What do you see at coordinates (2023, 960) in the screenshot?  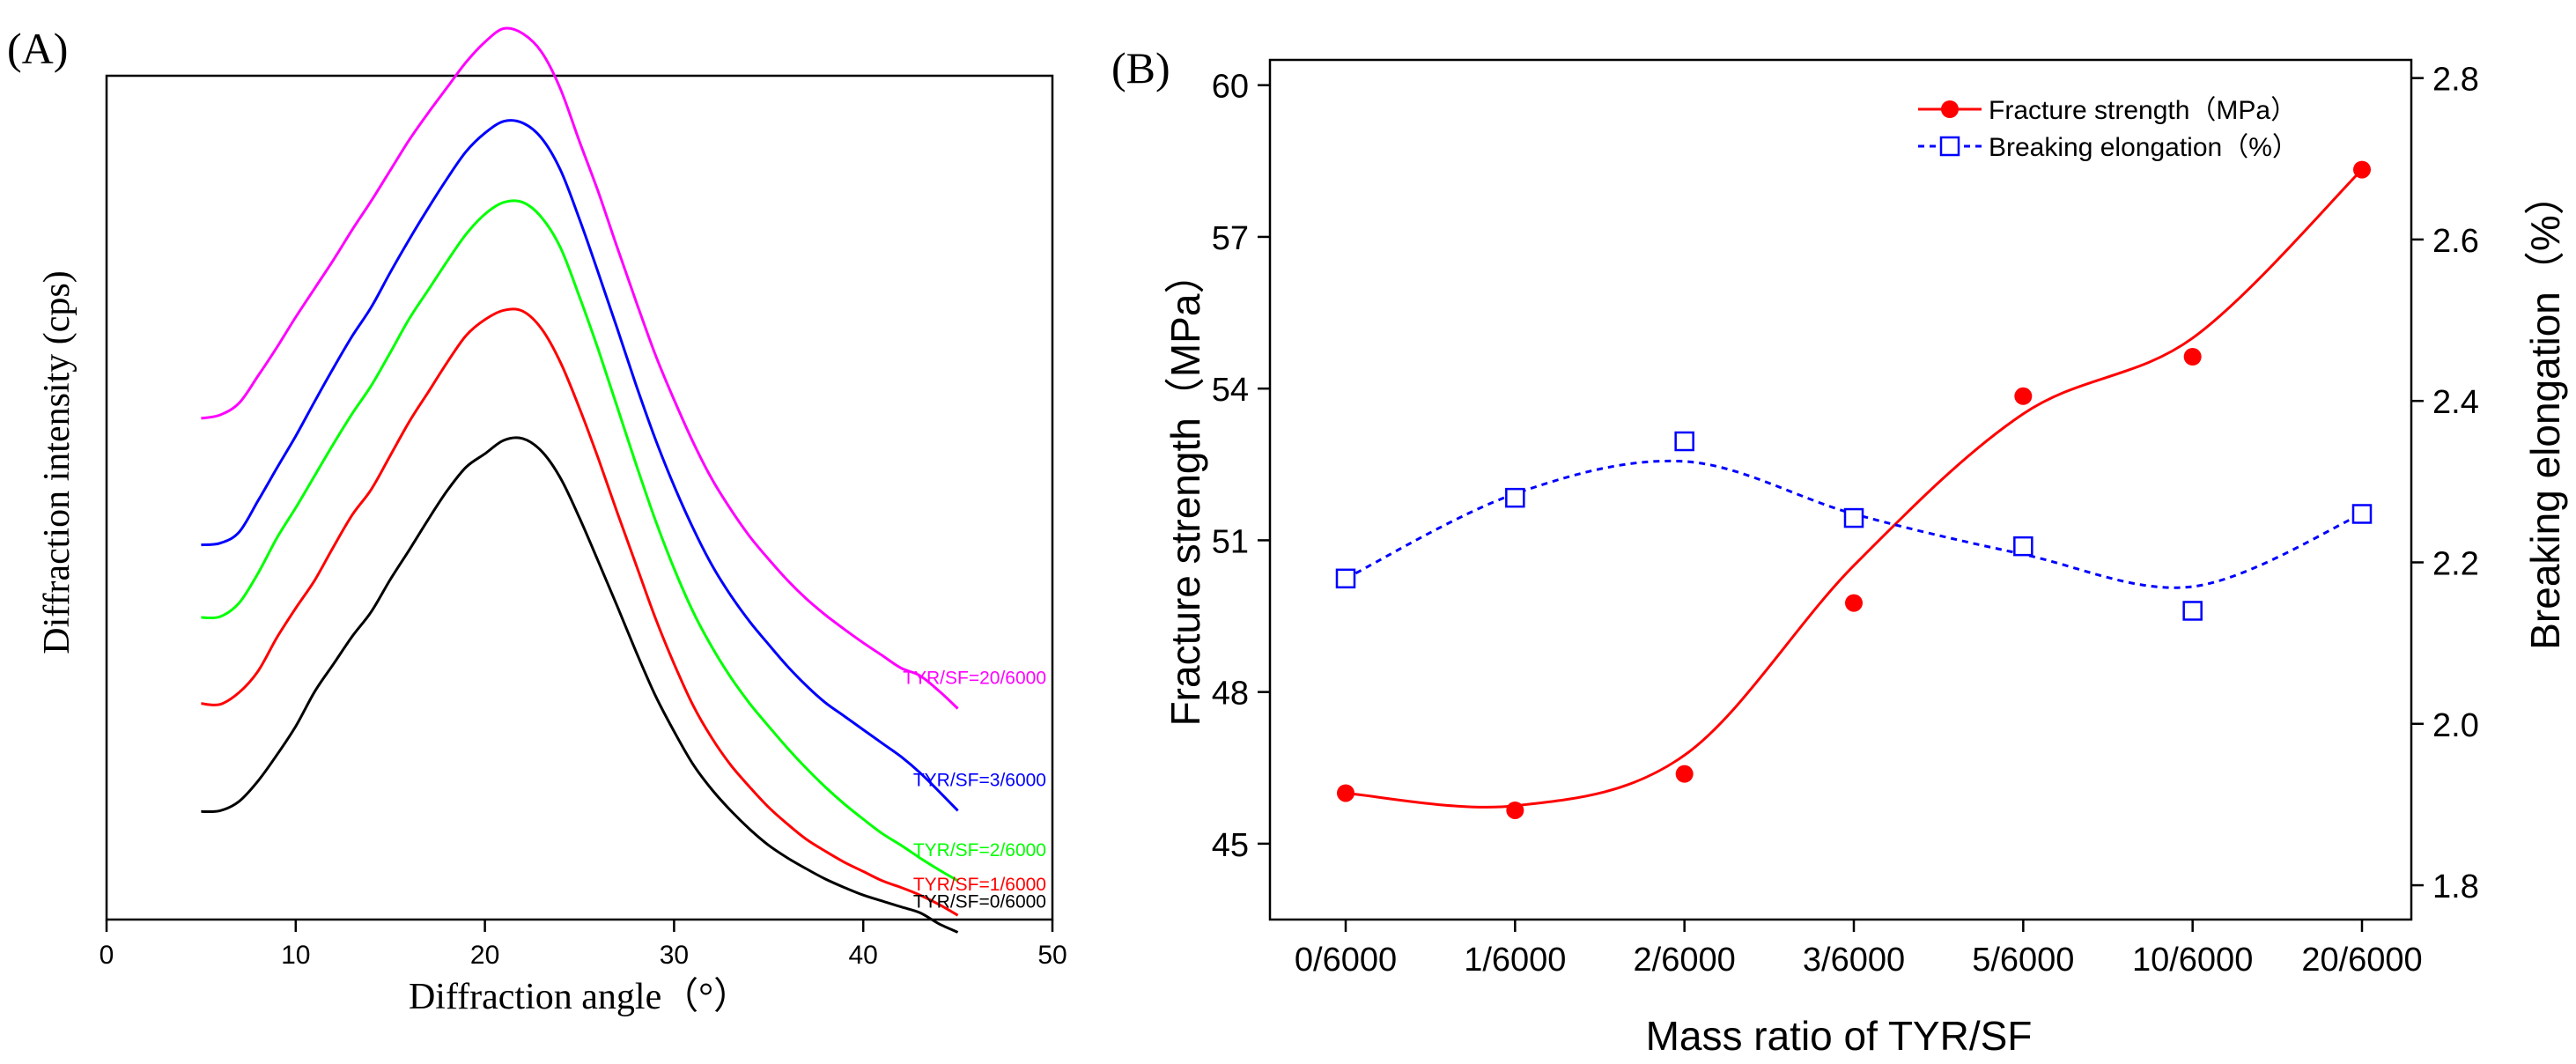 I see `panel-b-x-tick-label: 5/6000` at bounding box center [2023, 960].